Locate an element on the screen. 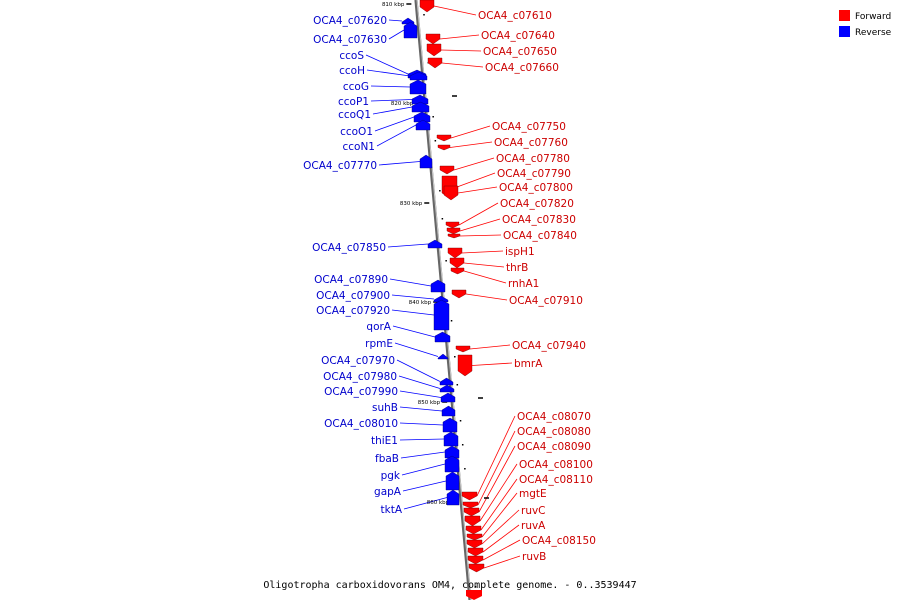  reverse-gene-label: OCA4_c07630 is located at coordinates (350, 40).